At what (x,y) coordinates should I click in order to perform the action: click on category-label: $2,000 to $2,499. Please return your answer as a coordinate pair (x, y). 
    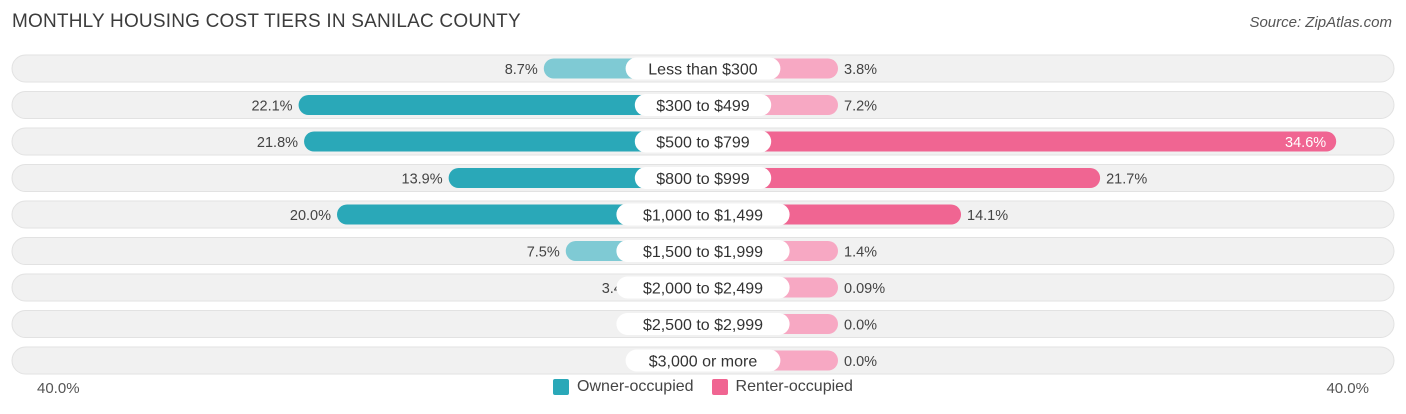
    Looking at the image, I should click on (703, 289).